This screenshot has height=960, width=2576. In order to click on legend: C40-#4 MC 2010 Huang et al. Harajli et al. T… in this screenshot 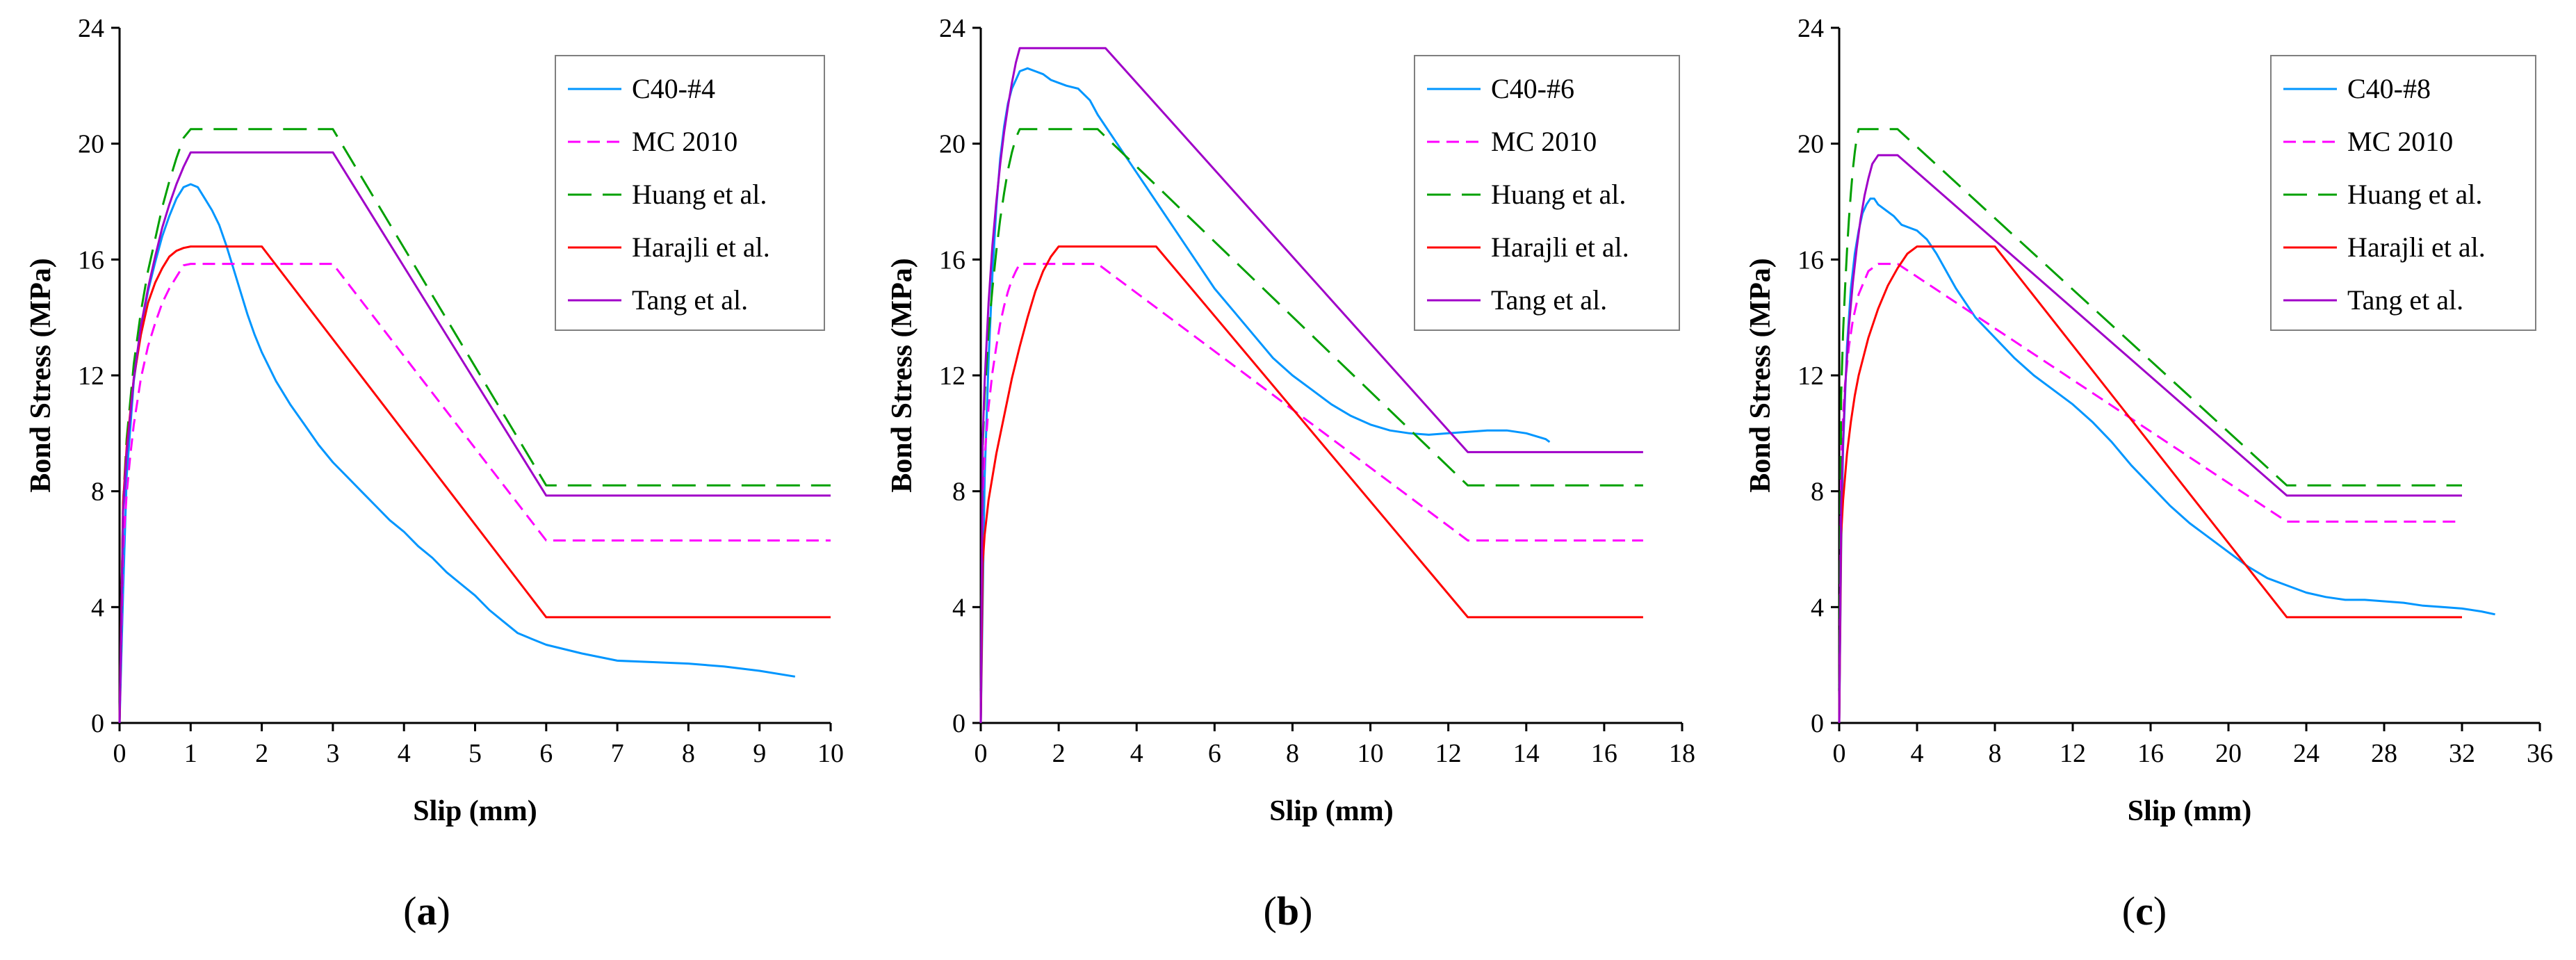, I will do `click(690, 193)`.